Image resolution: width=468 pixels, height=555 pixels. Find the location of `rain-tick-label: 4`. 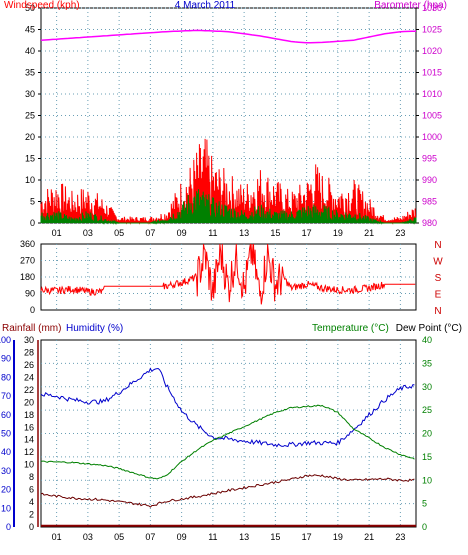

rain-tick-label: 4 is located at coordinates (31, 502).